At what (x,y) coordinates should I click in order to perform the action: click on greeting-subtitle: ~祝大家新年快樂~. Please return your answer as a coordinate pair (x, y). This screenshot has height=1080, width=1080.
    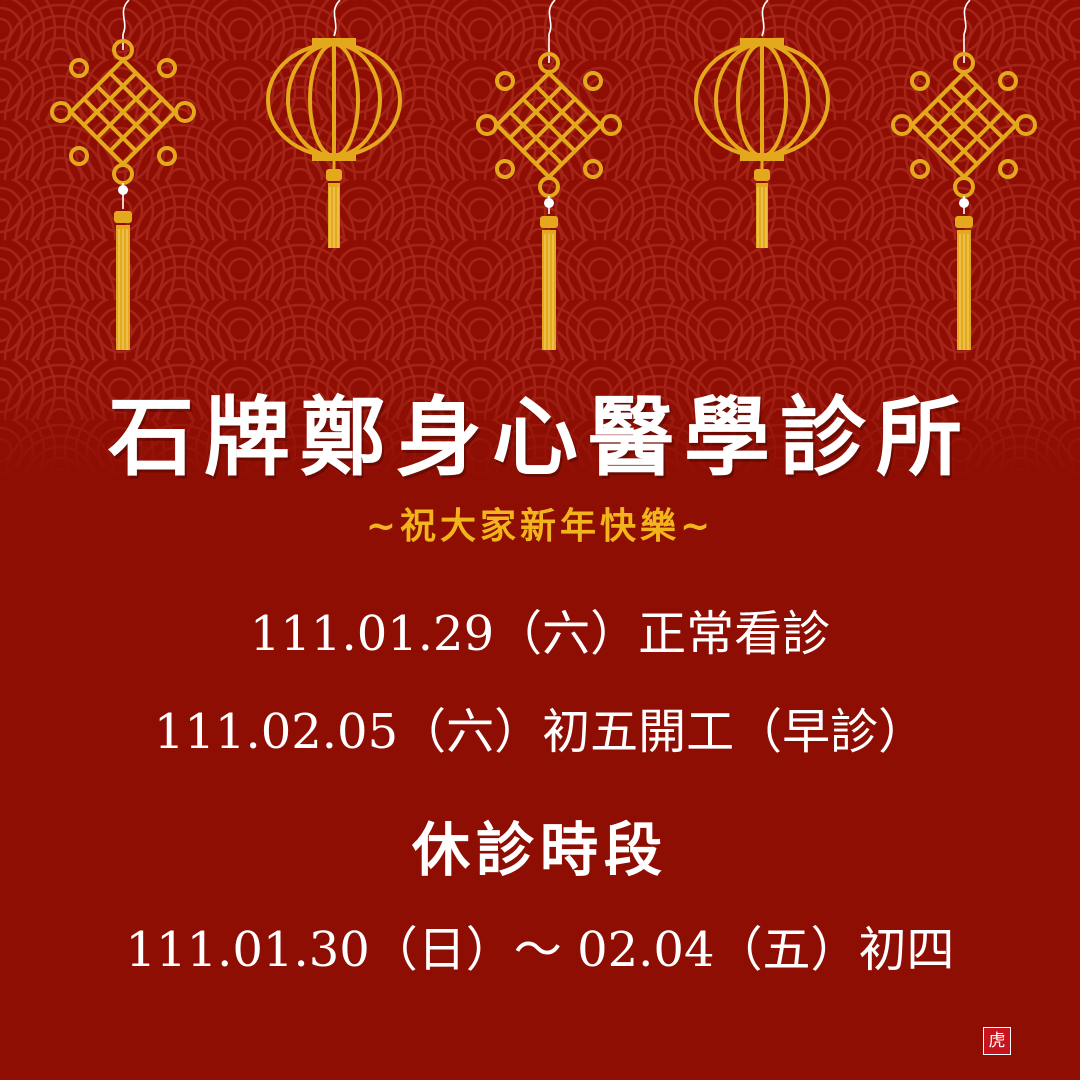
    Looking at the image, I should click on (540, 526).